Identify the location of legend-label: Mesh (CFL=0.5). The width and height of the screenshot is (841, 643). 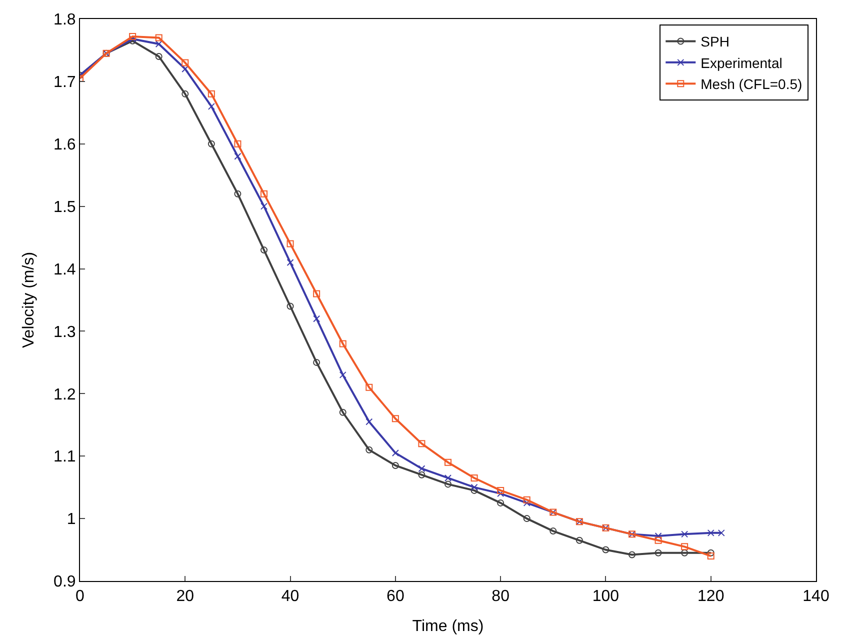
(751, 84).